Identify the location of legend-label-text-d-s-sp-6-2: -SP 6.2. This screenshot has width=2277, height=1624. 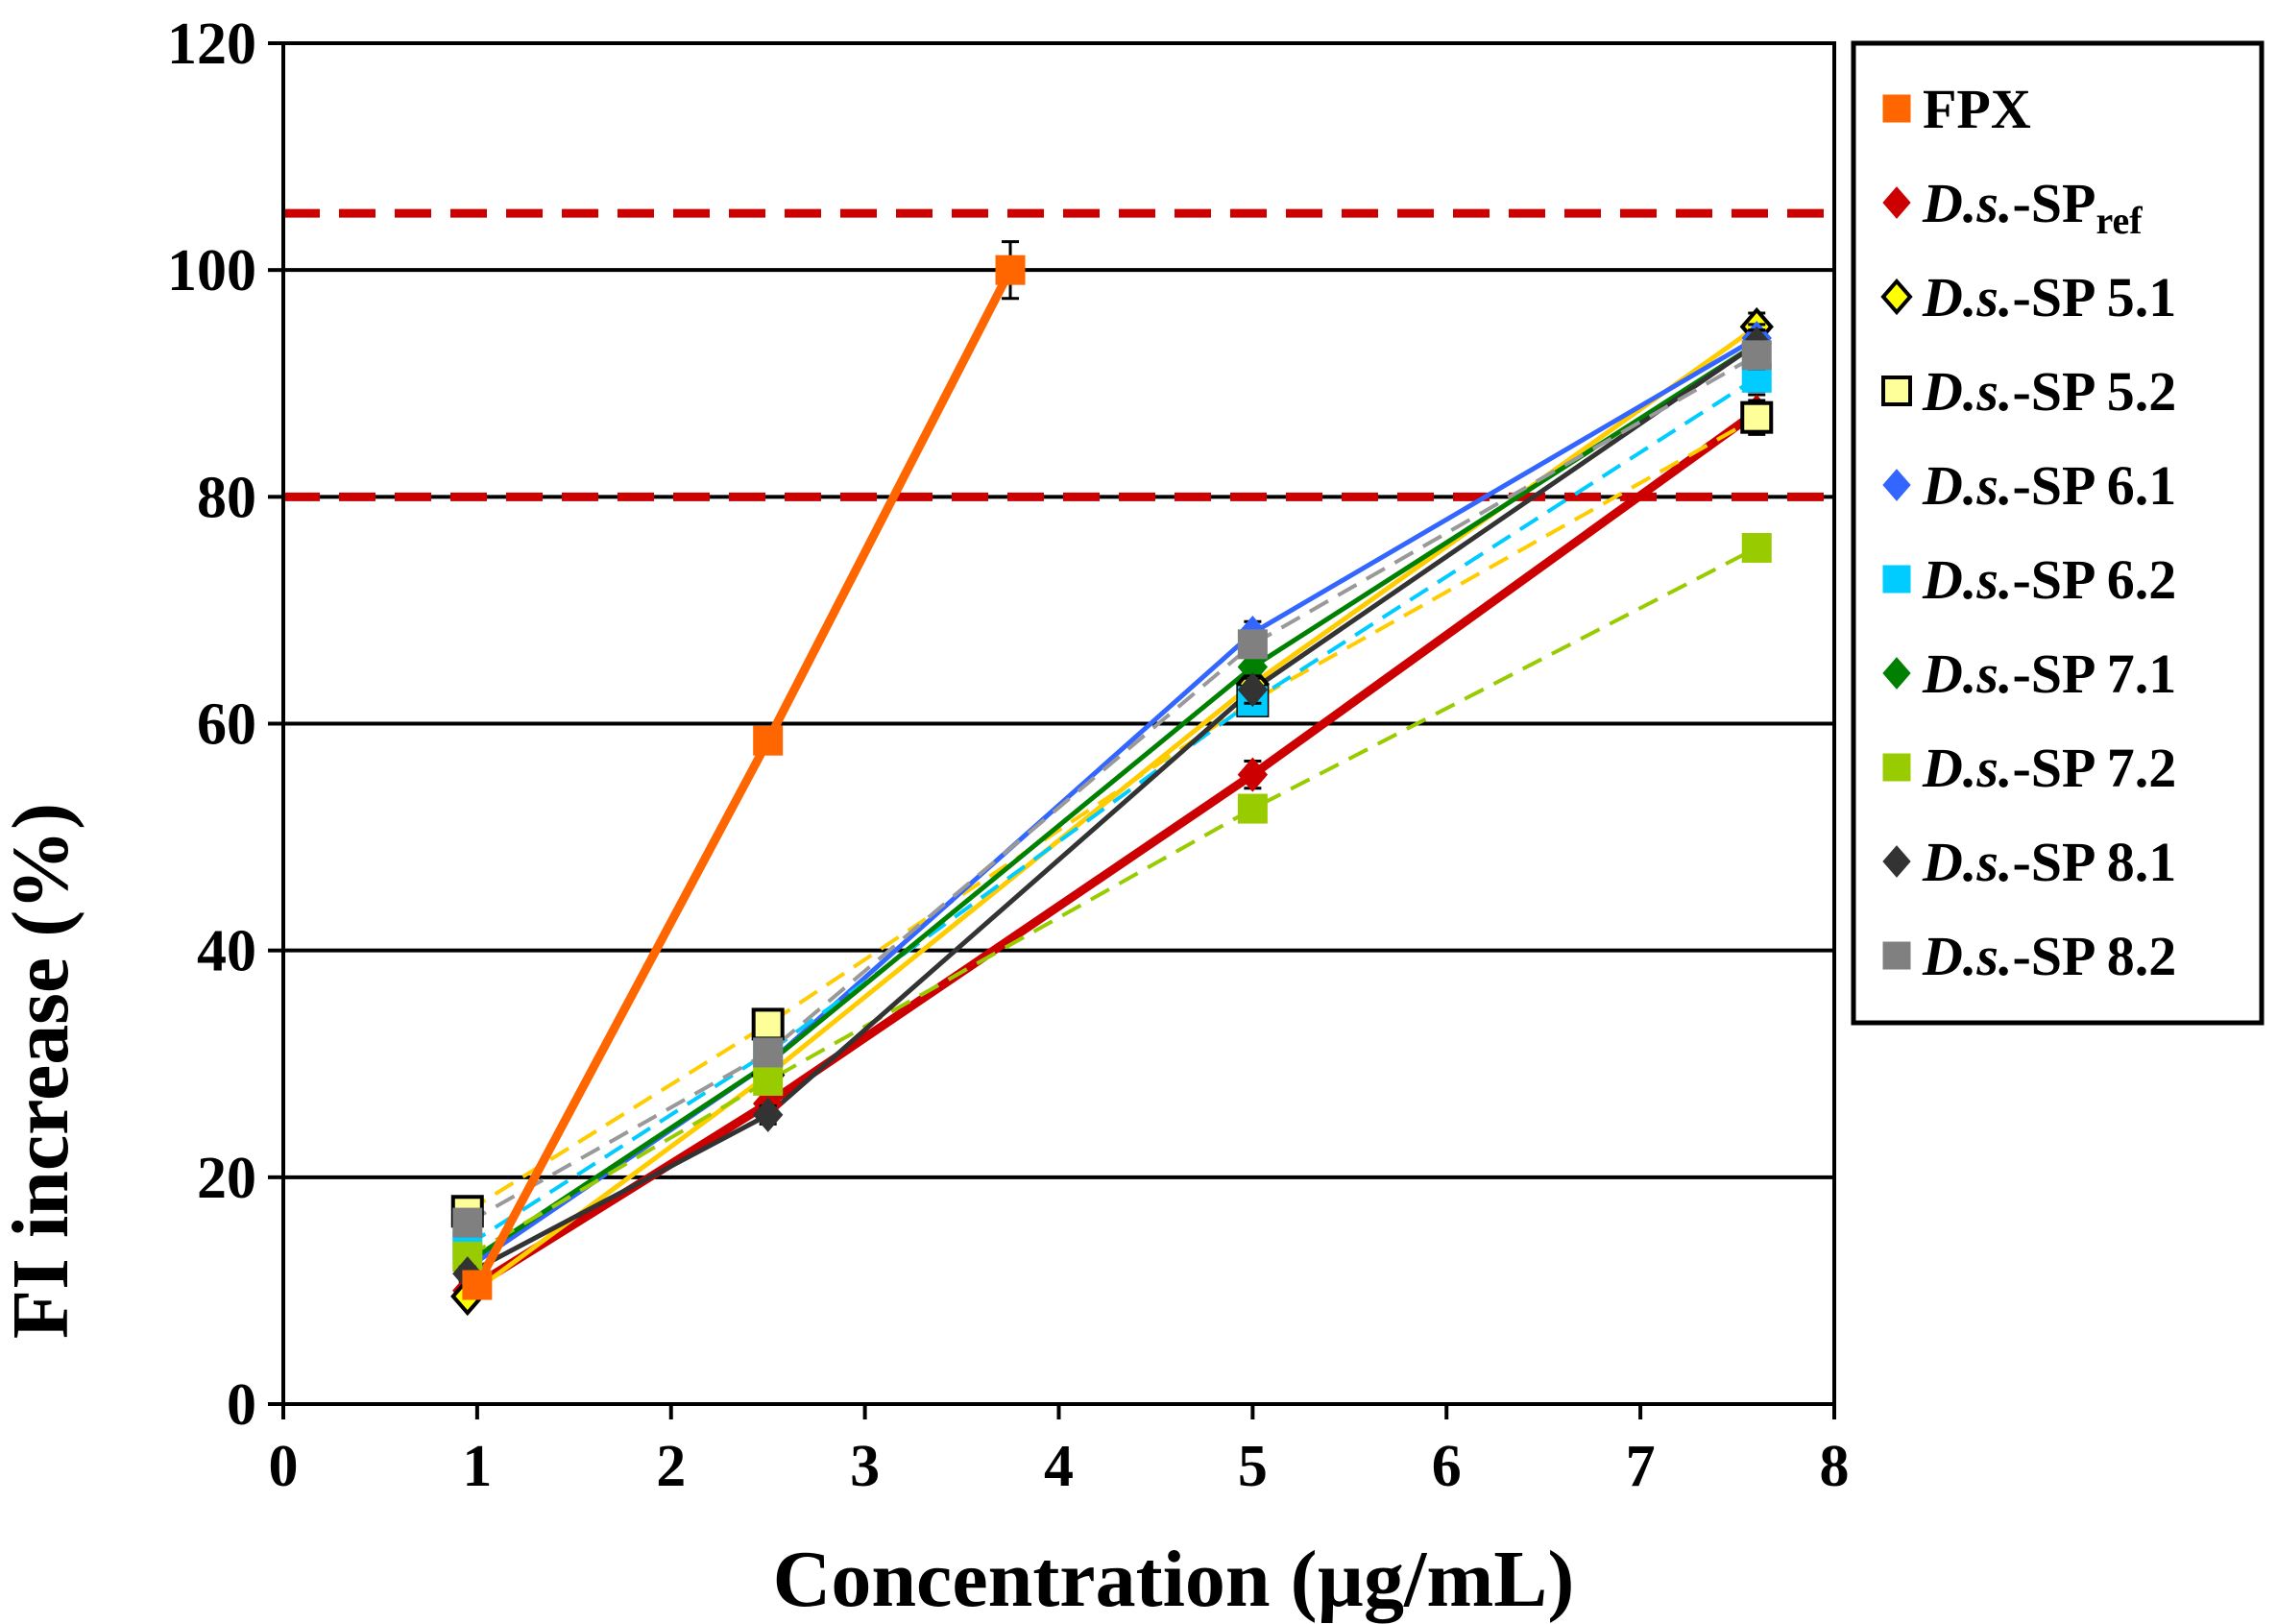
(2094, 579).